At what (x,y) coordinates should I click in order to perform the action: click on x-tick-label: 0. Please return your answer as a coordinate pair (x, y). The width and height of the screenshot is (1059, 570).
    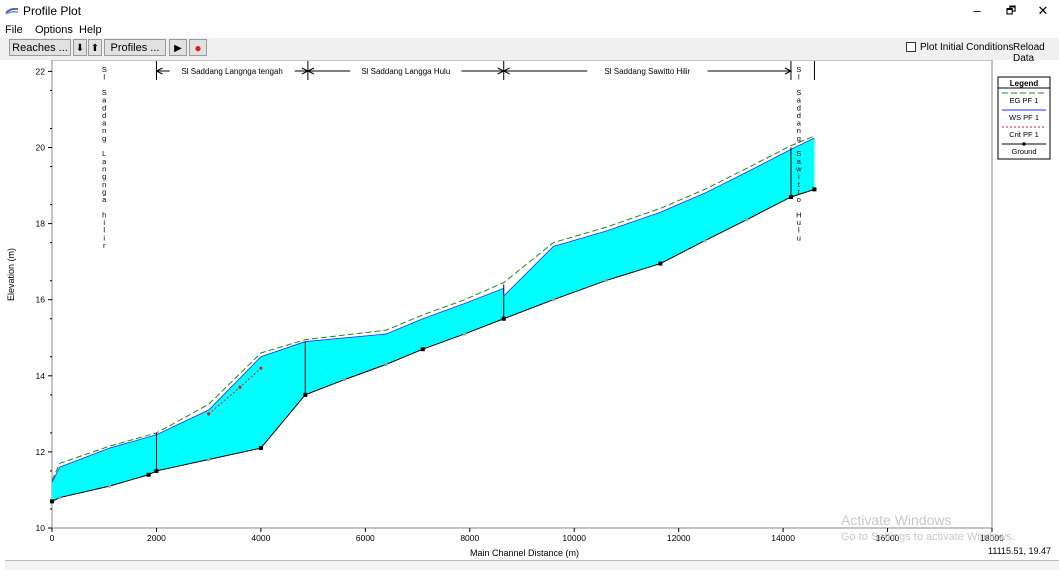
    Looking at the image, I should click on (52, 538).